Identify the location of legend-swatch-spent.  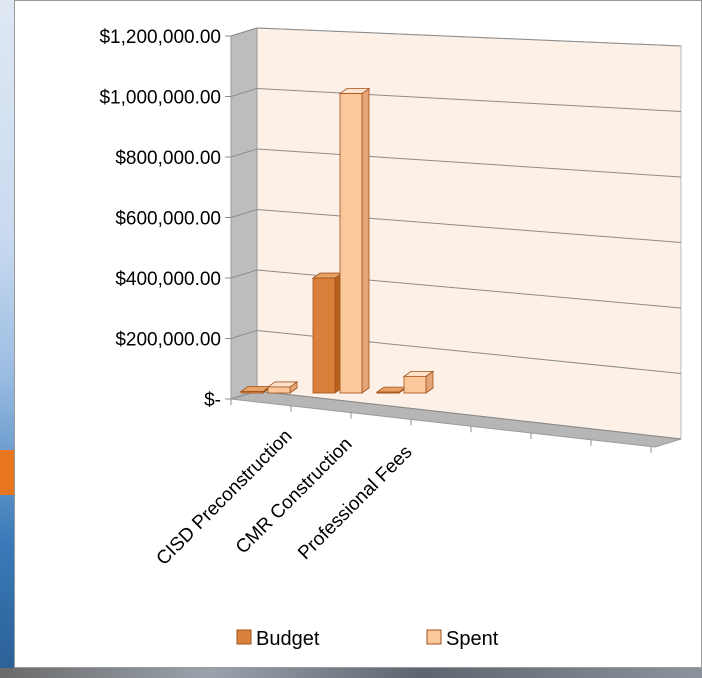
(434, 637).